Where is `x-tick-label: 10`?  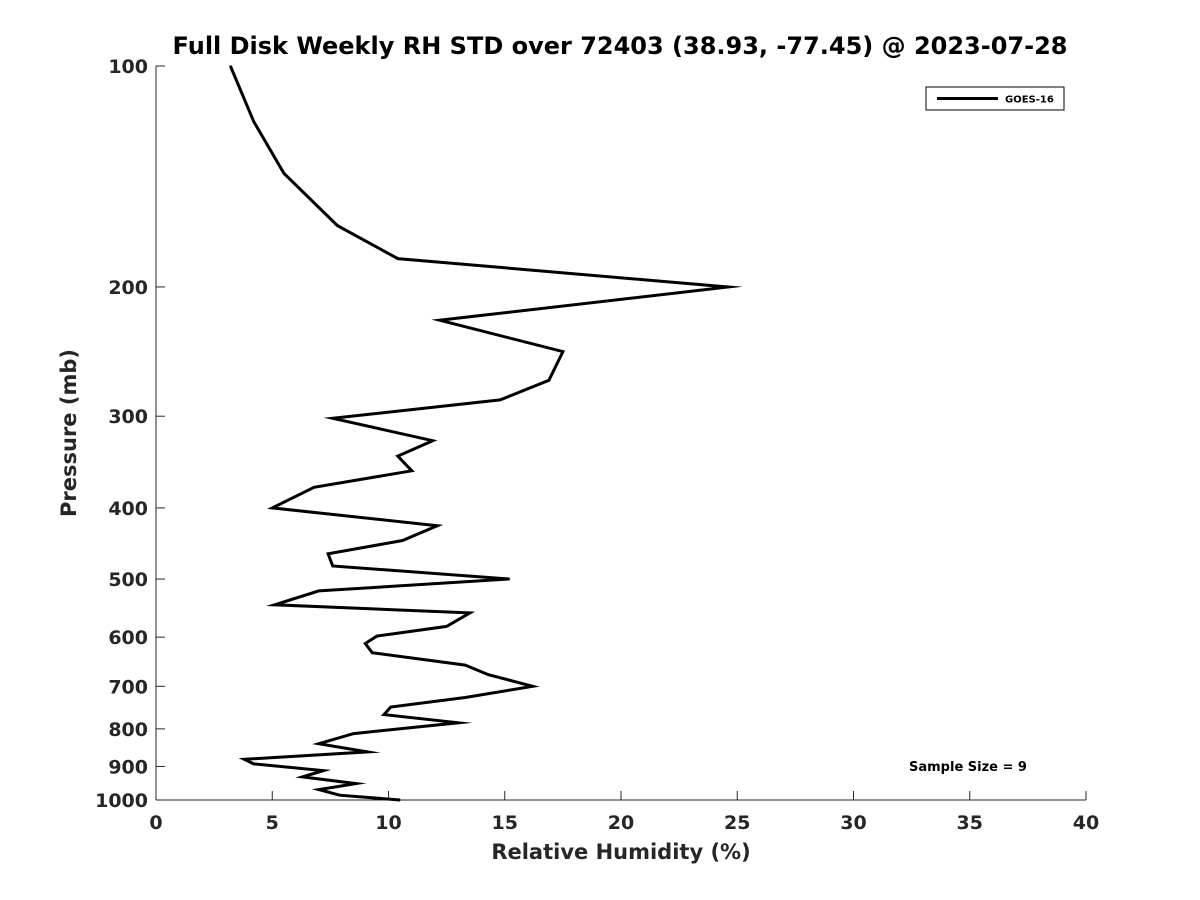 x-tick-label: 10 is located at coordinates (388, 823).